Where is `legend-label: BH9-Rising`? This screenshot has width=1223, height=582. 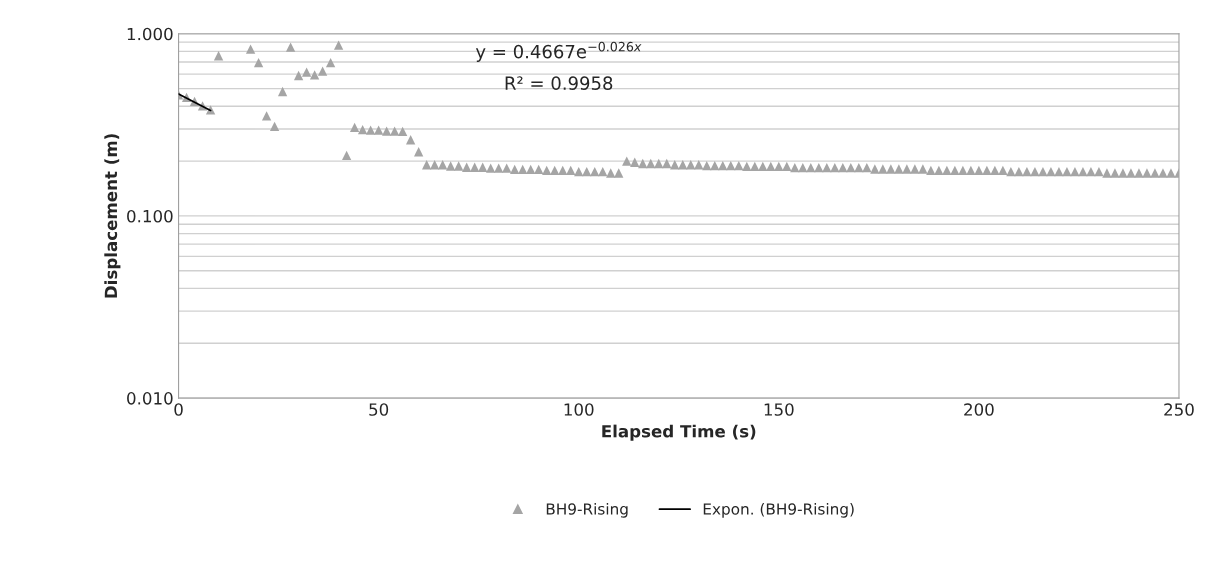 legend-label: BH9-Rising is located at coordinates (587, 510).